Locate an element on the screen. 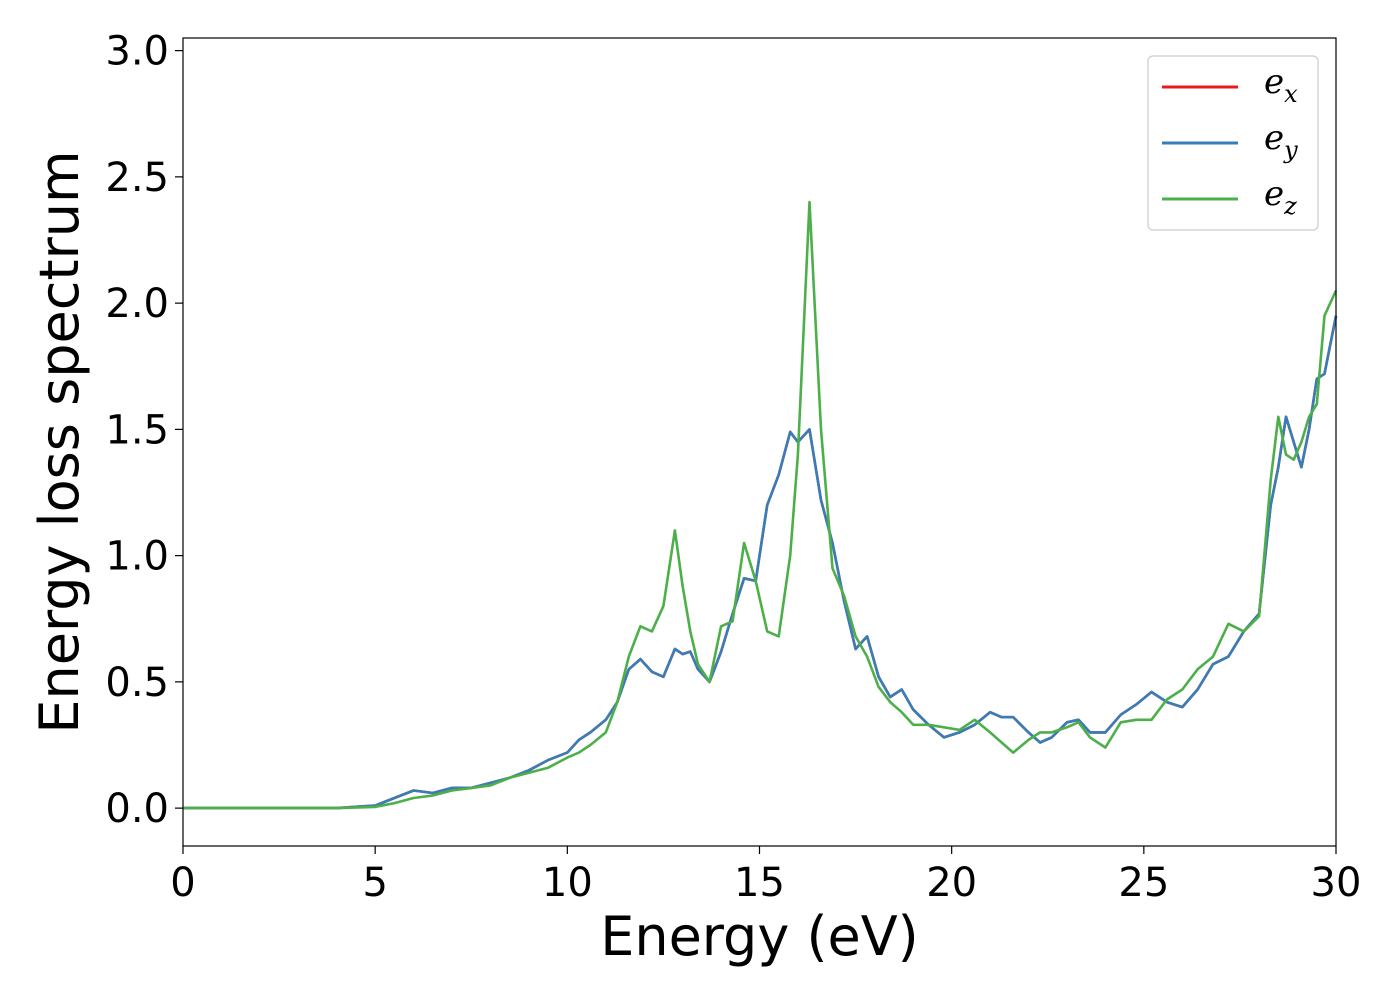 The height and width of the screenshot is (1000, 1400). y-tick-label: 3.0 is located at coordinates (137, 52).